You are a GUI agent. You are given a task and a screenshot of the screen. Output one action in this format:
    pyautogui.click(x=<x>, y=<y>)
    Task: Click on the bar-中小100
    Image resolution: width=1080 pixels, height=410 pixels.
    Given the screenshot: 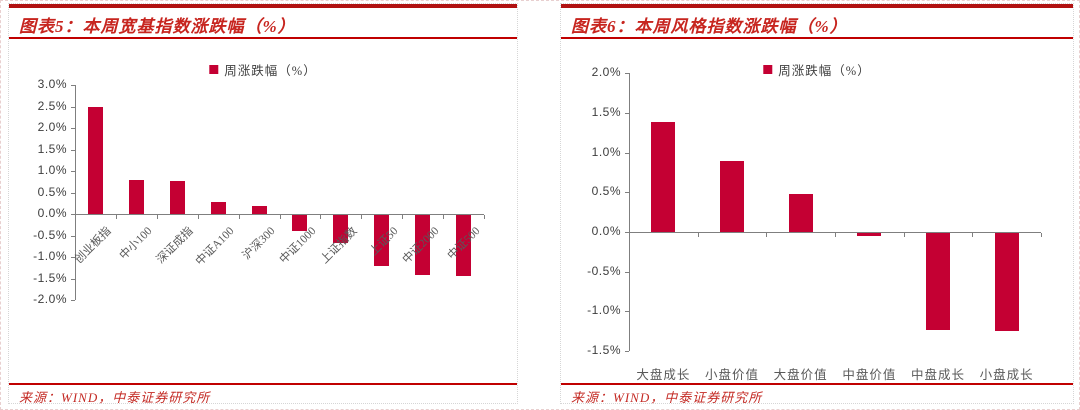 What is the action you would take?
    pyautogui.click(x=136, y=196)
    